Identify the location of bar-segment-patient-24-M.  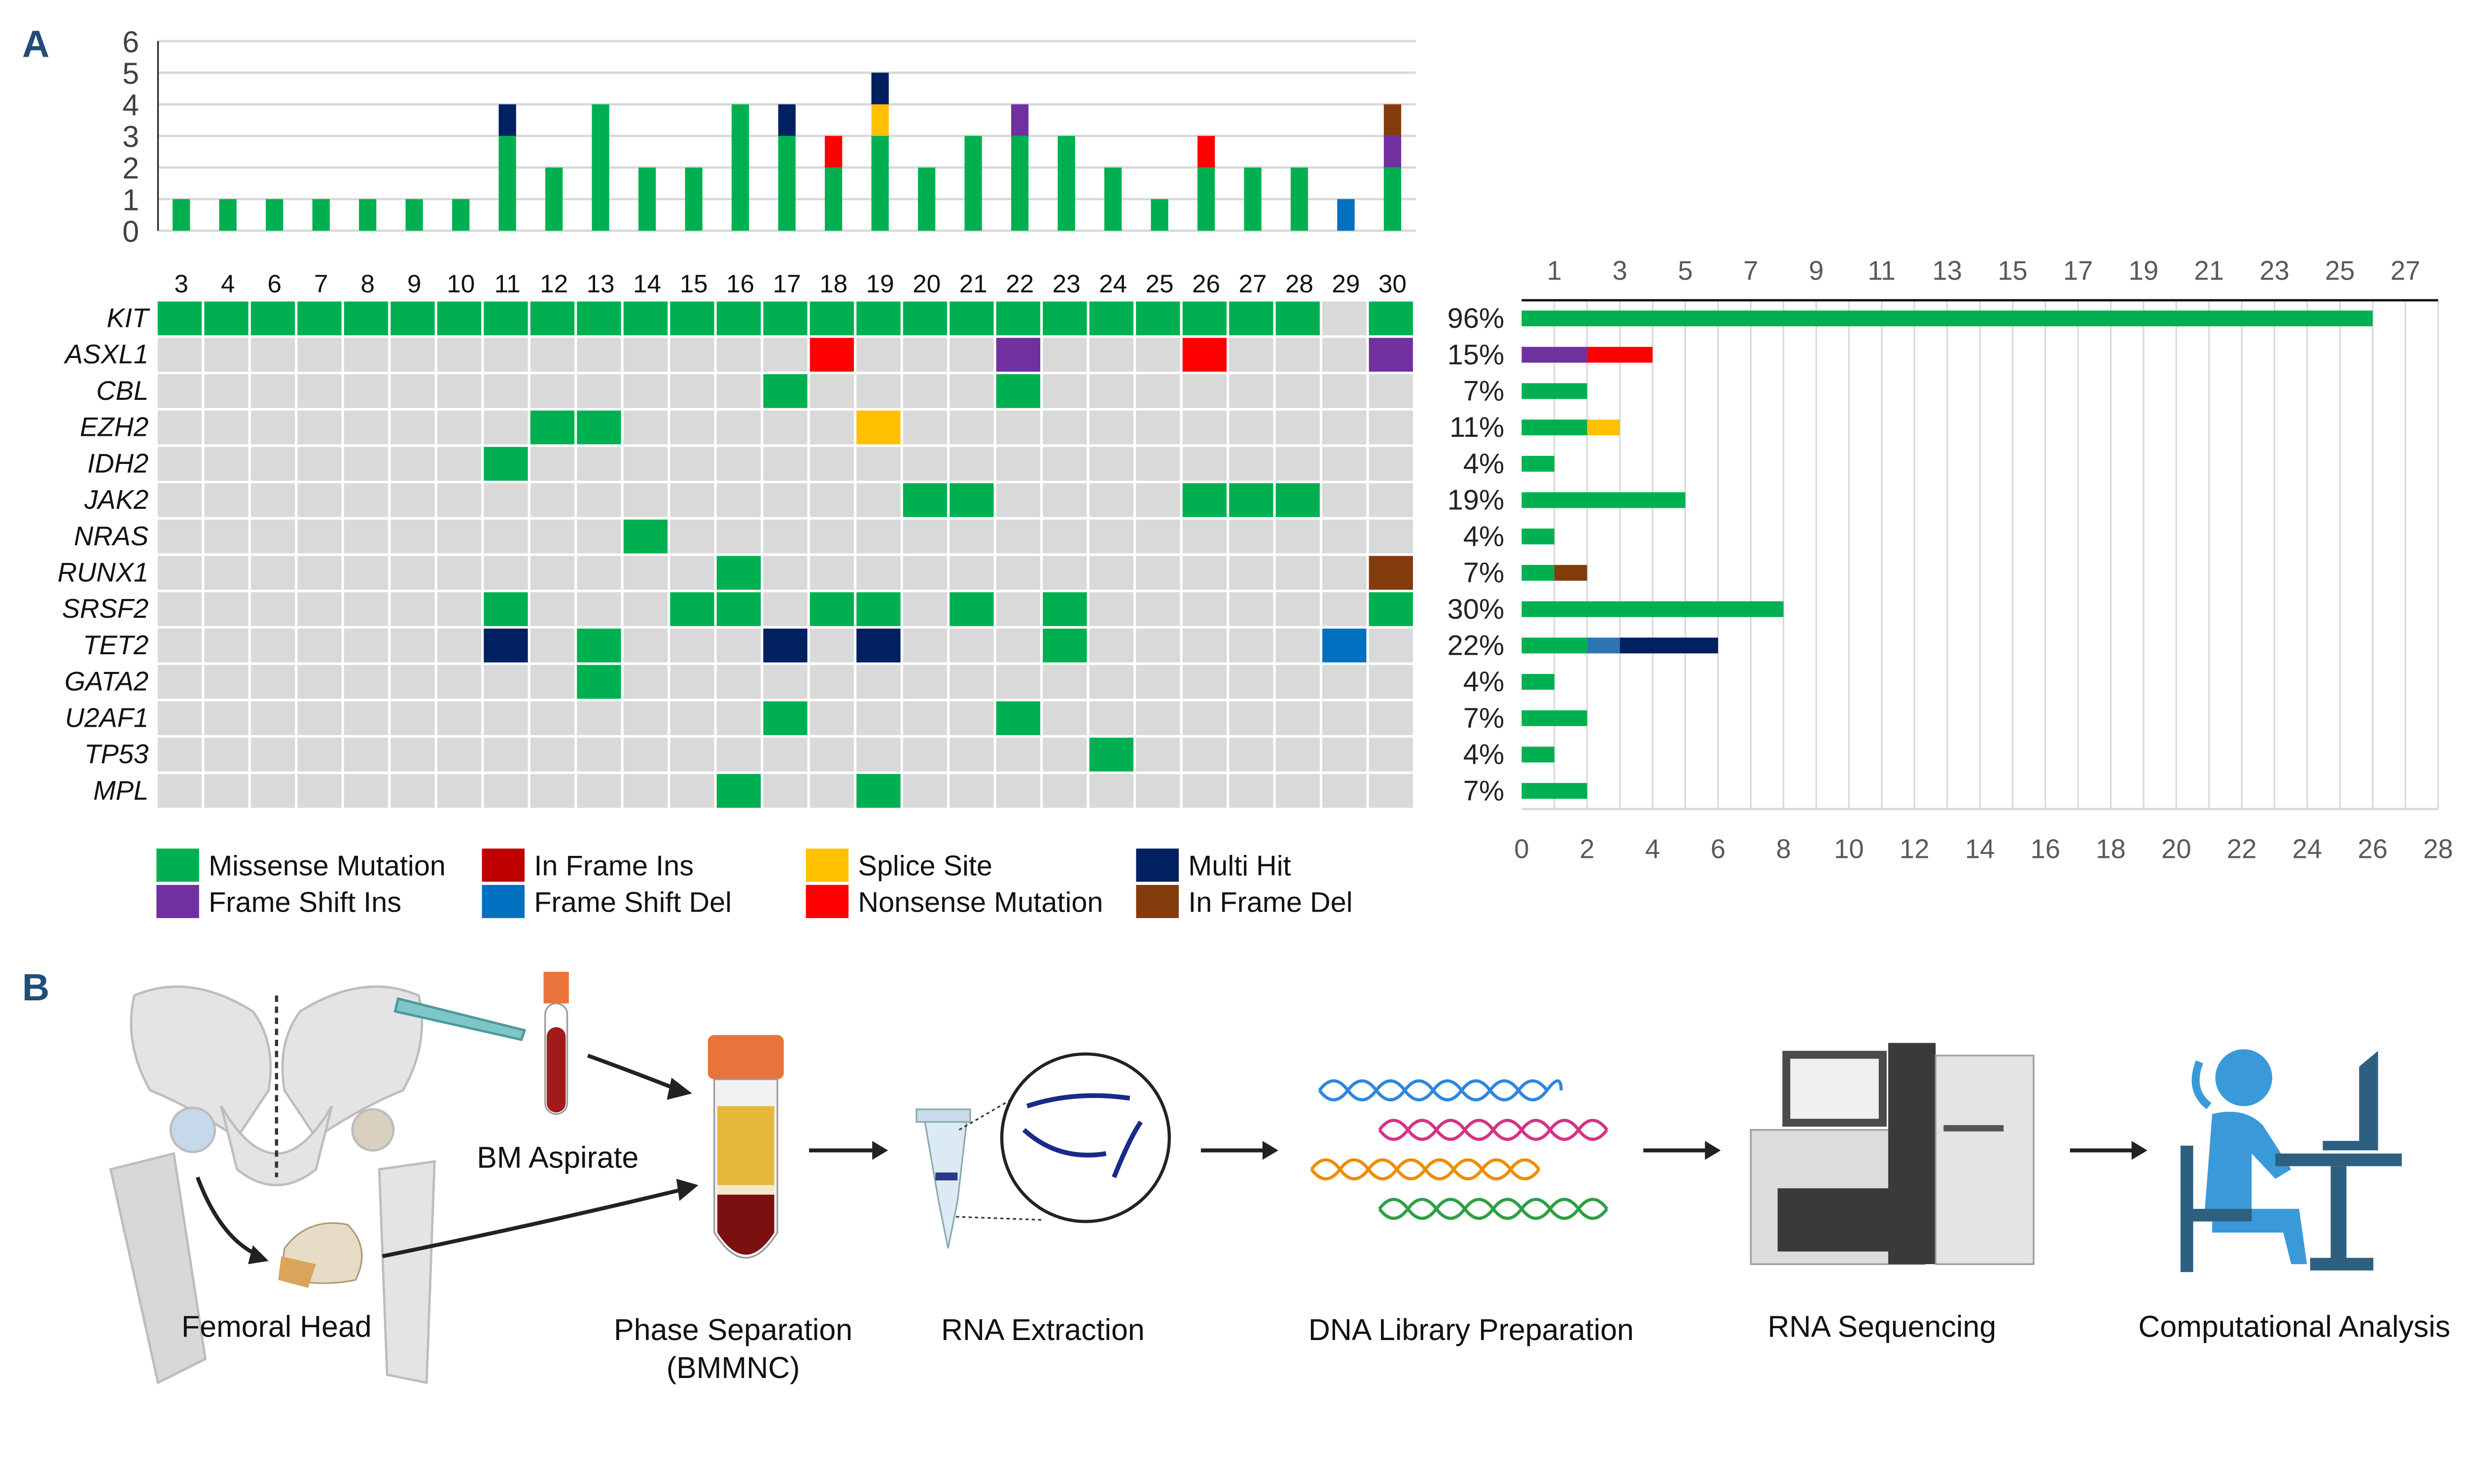
(1113, 199).